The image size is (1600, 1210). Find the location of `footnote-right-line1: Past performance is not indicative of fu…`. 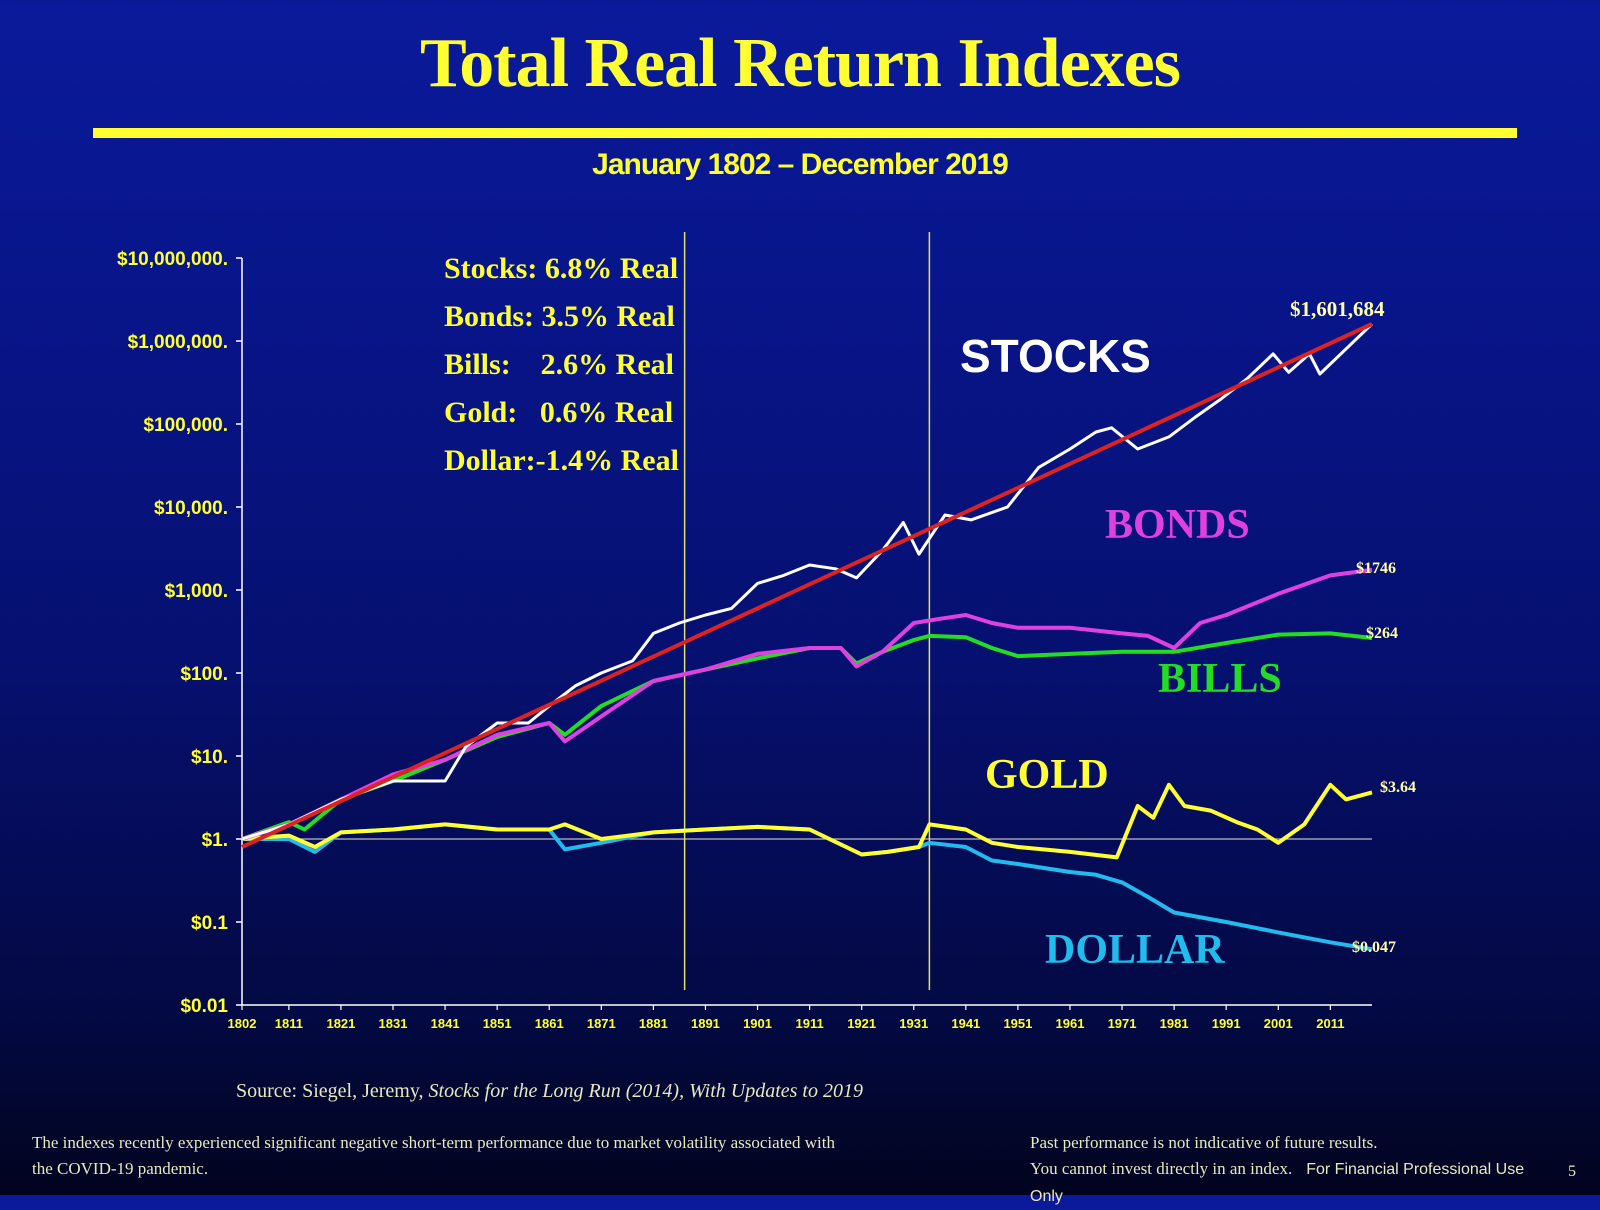

footnote-right-line1: Past performance is not indicative of fu… is located at coordinates (1204, 1142).